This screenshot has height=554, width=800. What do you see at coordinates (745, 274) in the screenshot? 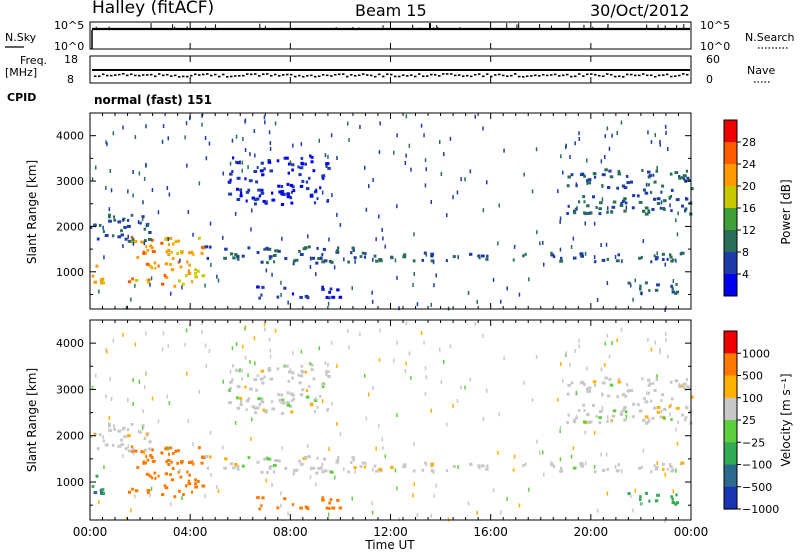
I see `colorbar-tick-label: 4` at bounding box center [745, 274].